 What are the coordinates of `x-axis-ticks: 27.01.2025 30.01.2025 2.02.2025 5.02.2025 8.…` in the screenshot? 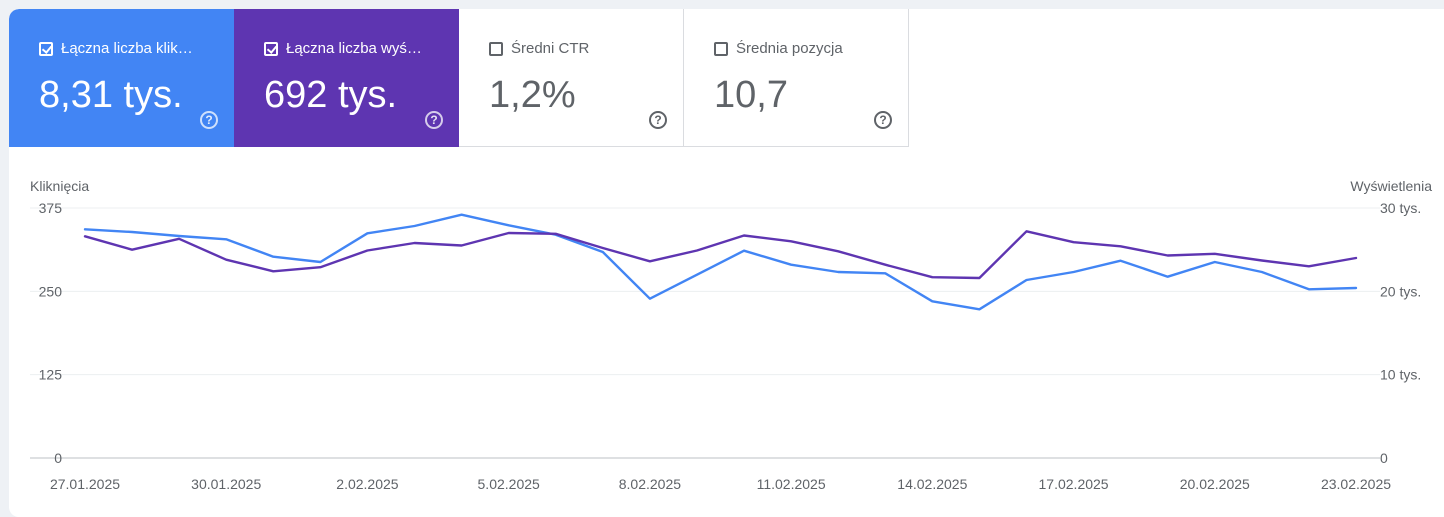 It's located at (720, 484).